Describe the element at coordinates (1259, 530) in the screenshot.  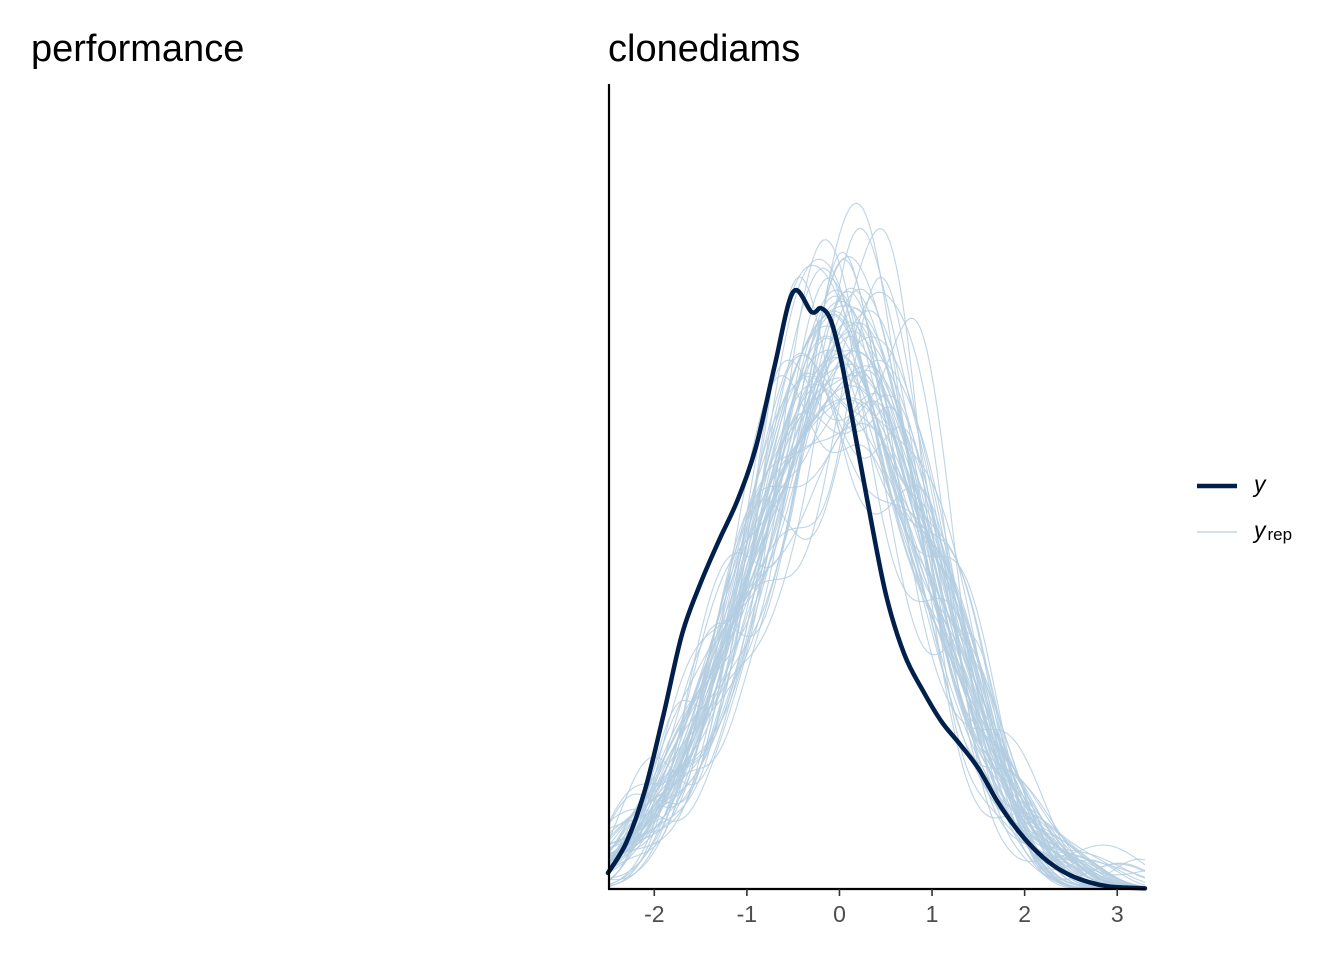
I see `legend-yrep-main: y` at that location.